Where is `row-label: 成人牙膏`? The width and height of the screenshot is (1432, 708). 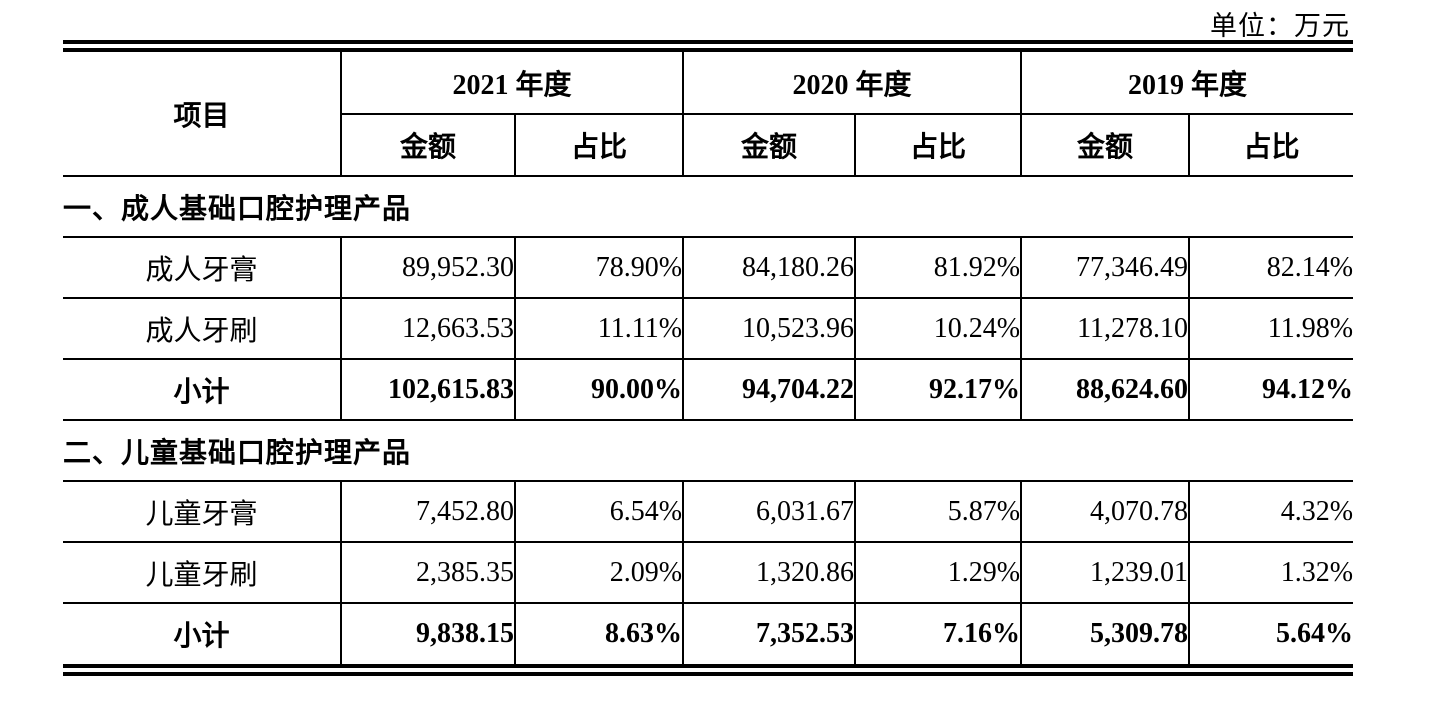
row-label: 成人牙膏 is located at coordinates (202, 267).